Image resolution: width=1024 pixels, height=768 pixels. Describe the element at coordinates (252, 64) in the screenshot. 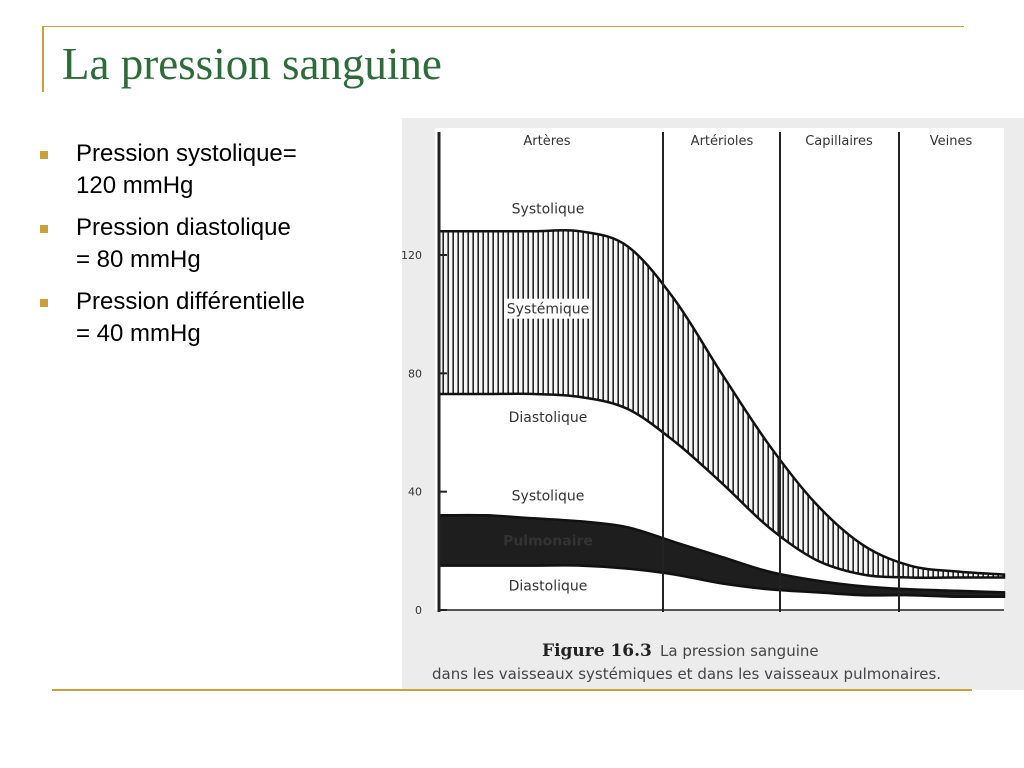

I see `slide-title: La pression sanguine` at that location.